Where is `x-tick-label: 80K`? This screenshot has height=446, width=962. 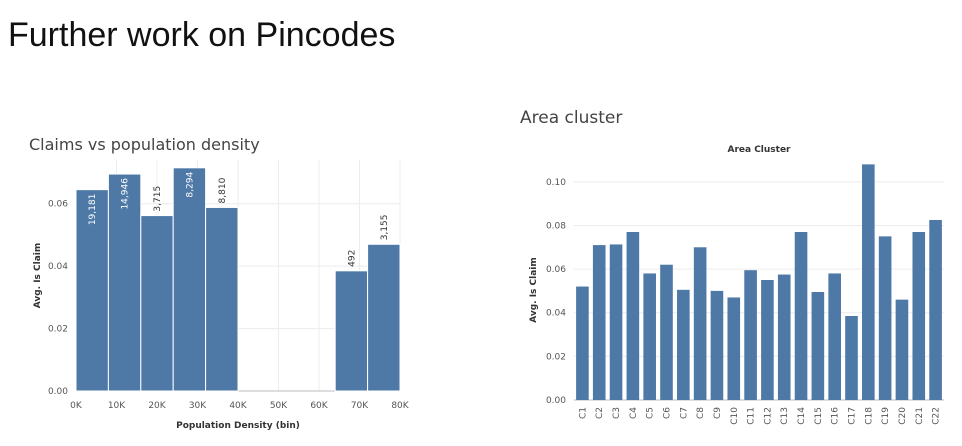
x-tick-label: 80K is located at coordinates (400, 406).